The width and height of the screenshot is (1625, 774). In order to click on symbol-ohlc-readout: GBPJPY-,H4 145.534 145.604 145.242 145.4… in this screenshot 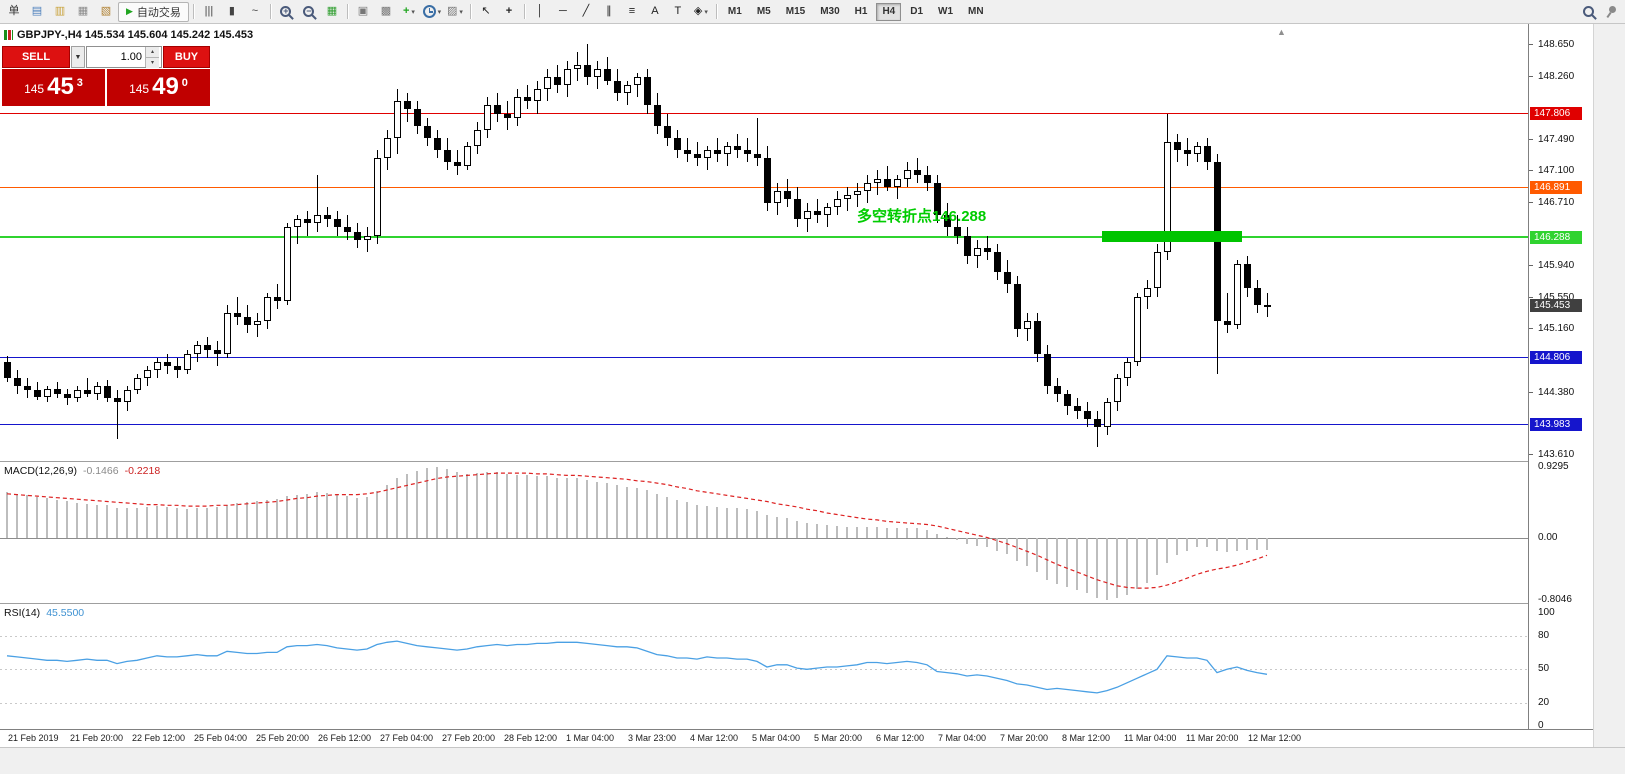, I will do `click(128, 35)`.